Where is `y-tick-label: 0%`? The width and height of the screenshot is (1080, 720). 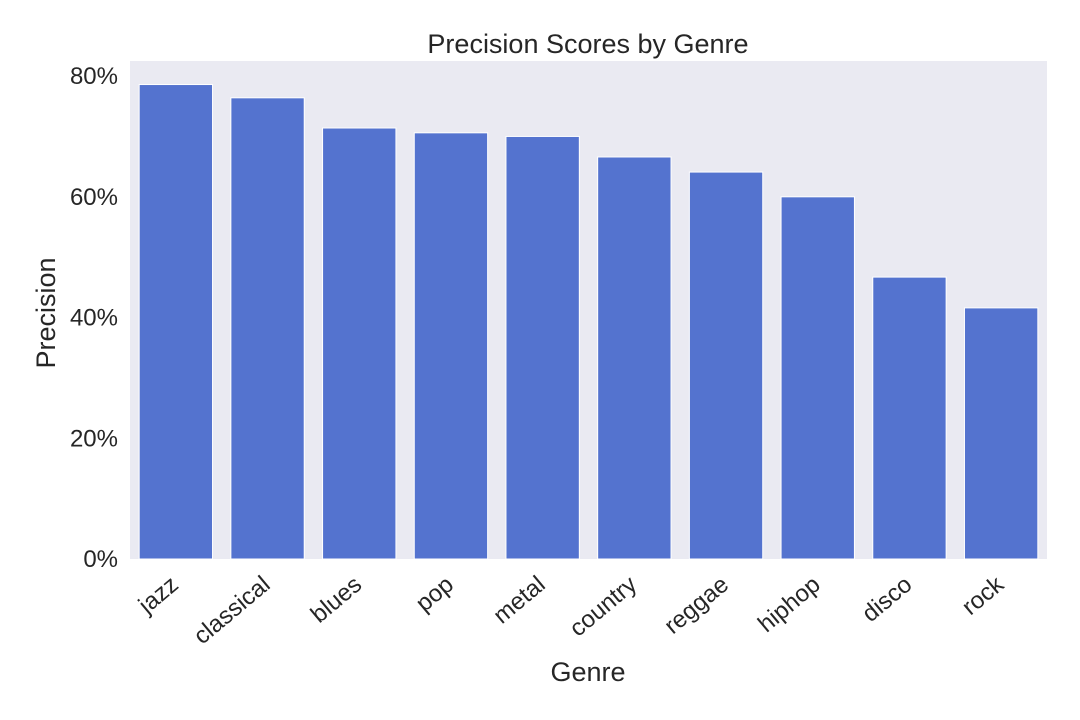 y-tick-label: 0% is located at coordinates (100, 559).